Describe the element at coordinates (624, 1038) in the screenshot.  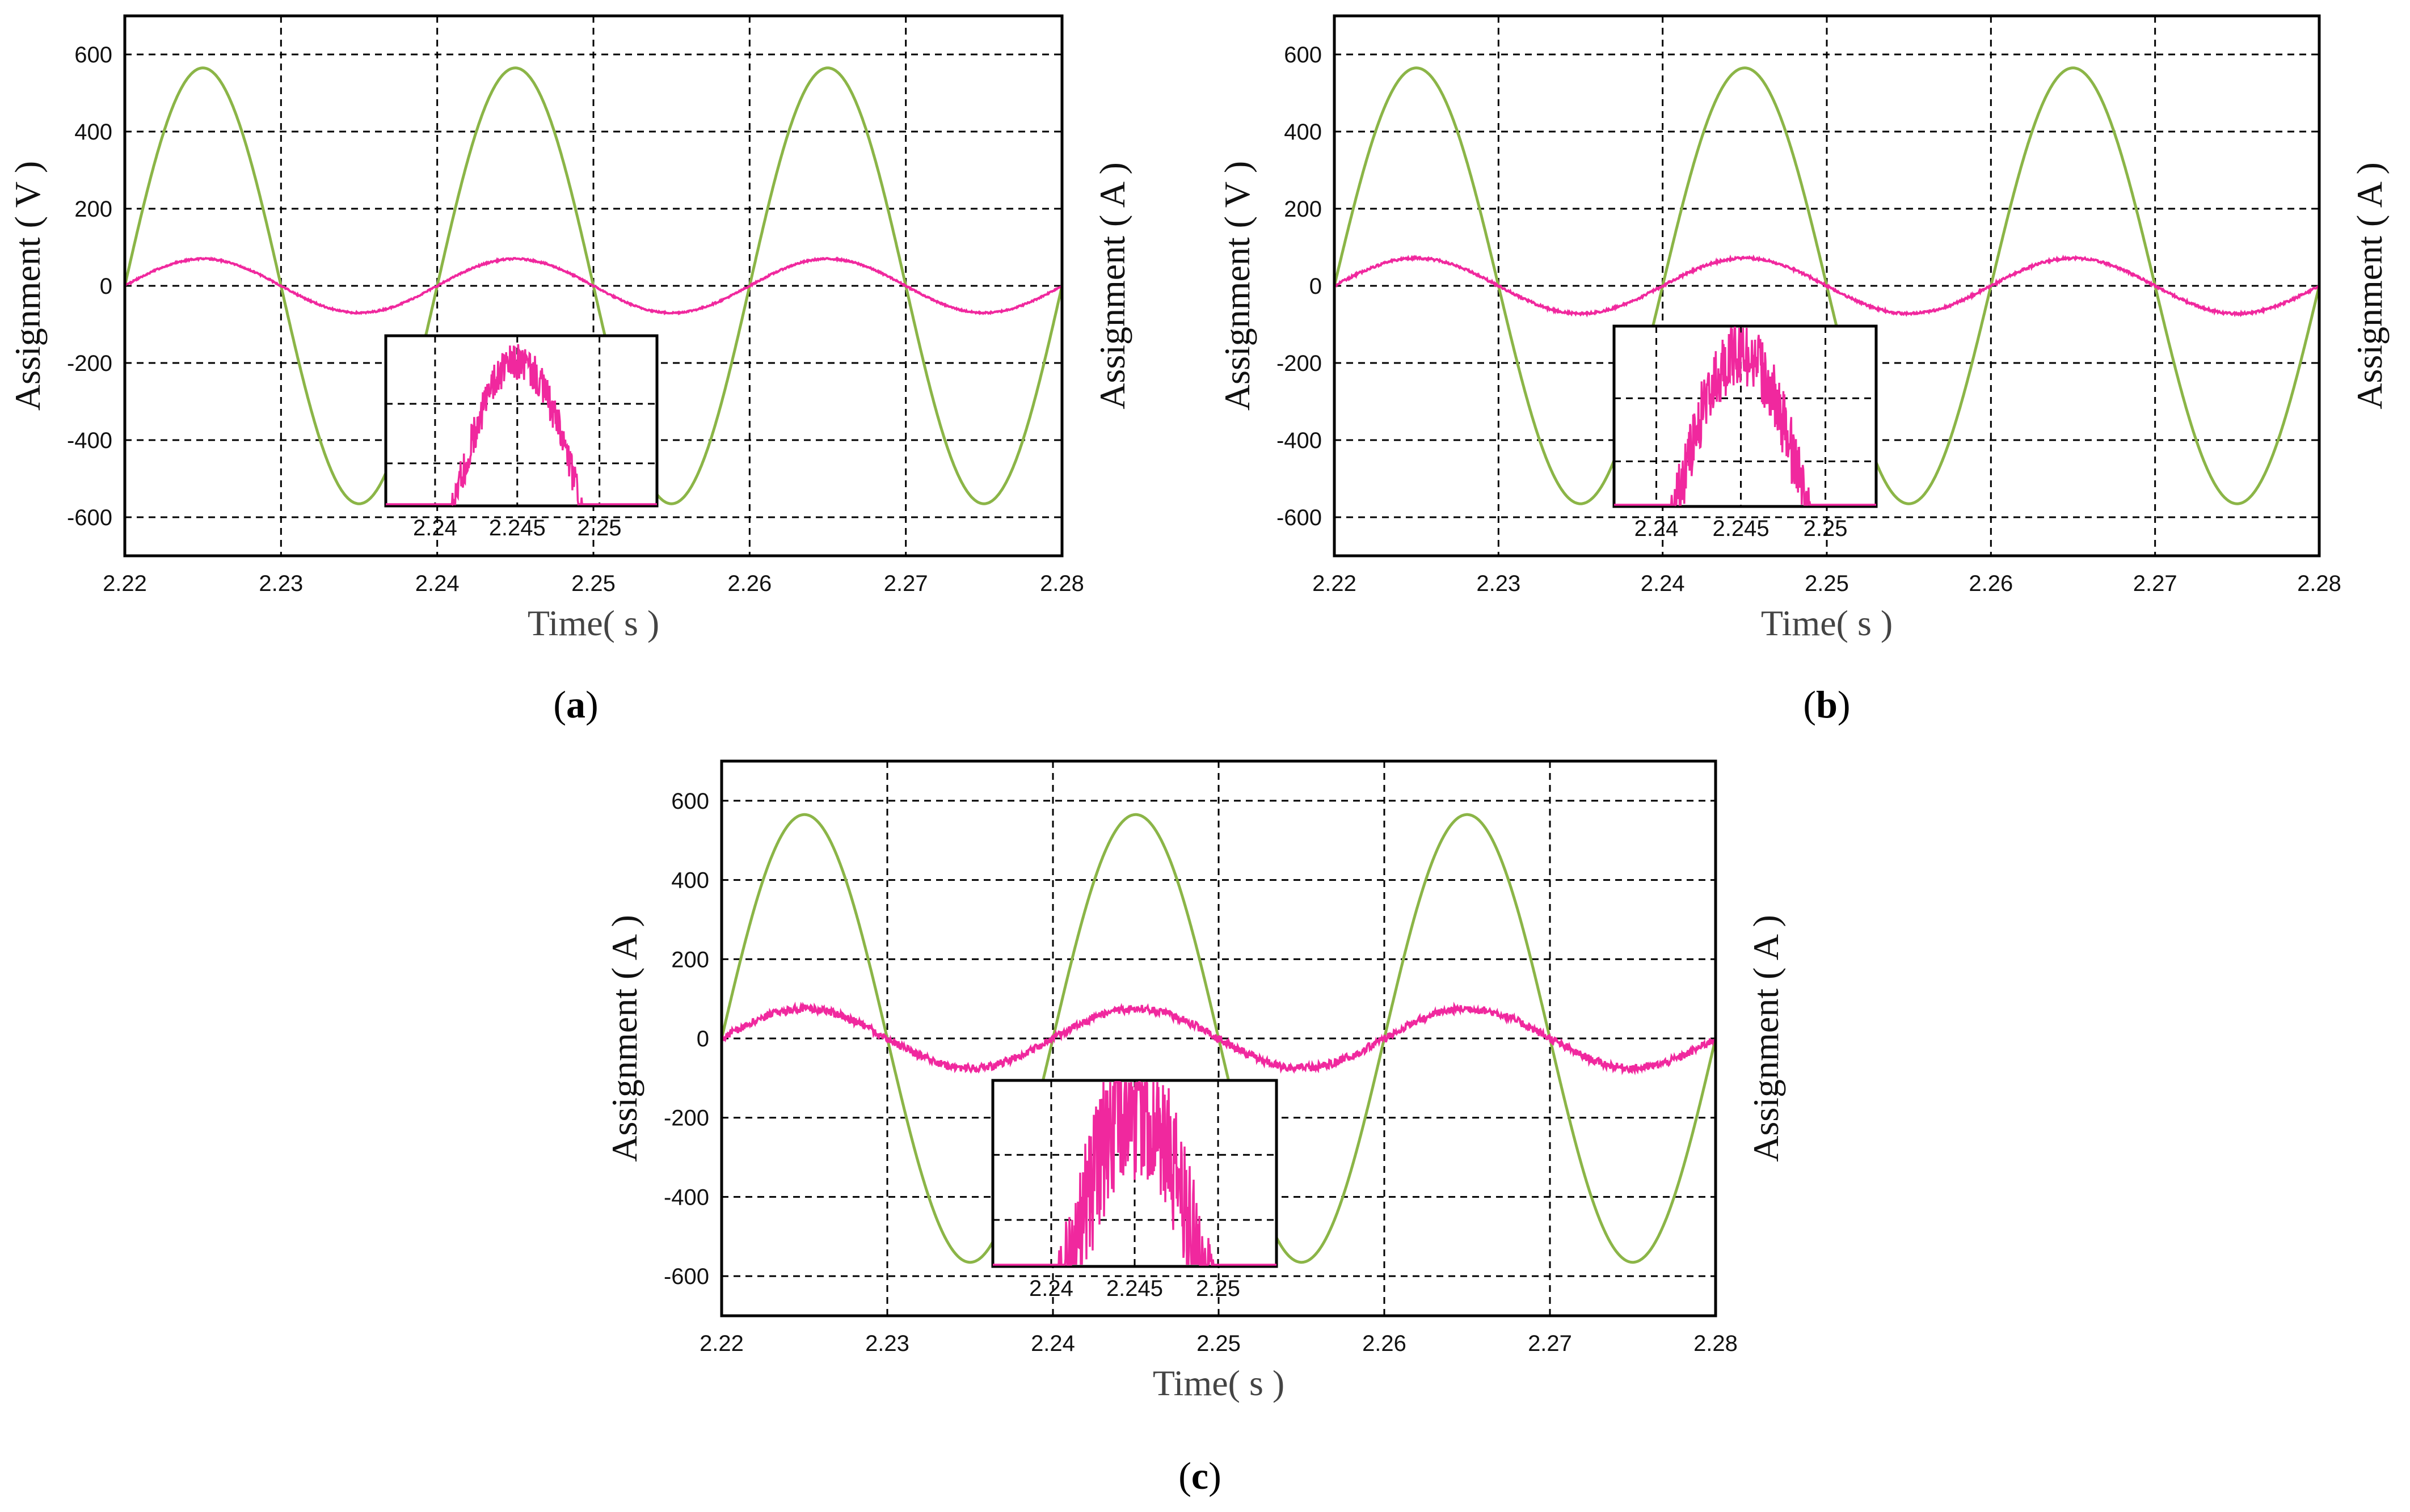
I see `y-axis-label-left: Assignment ( A )` at that location.